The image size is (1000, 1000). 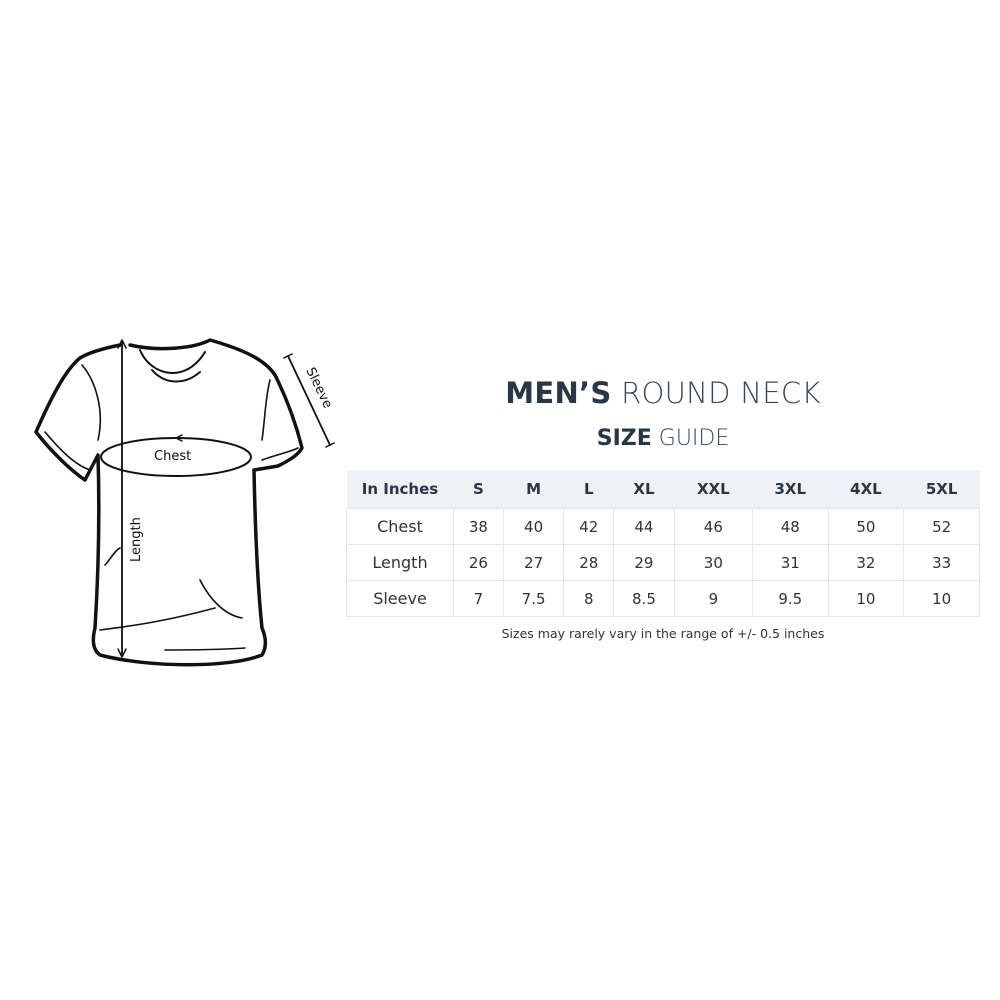 I want to click on table-cell: 50, so click(x=866, y=526).